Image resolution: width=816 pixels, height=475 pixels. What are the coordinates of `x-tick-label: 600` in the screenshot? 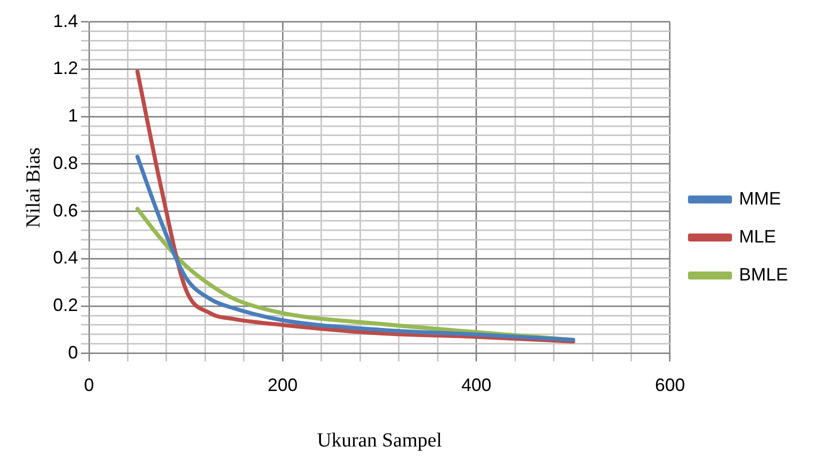 It's located at (670, 385).